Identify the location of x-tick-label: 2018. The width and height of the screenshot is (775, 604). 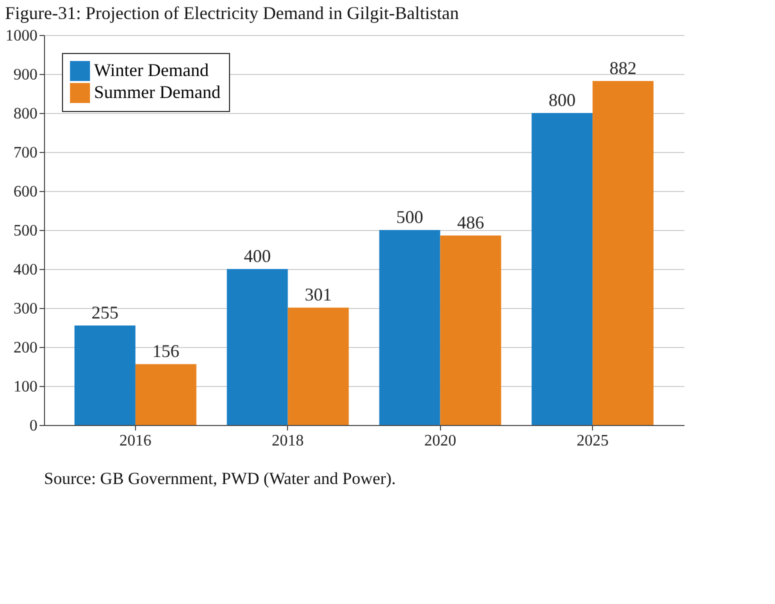
(288, 441).